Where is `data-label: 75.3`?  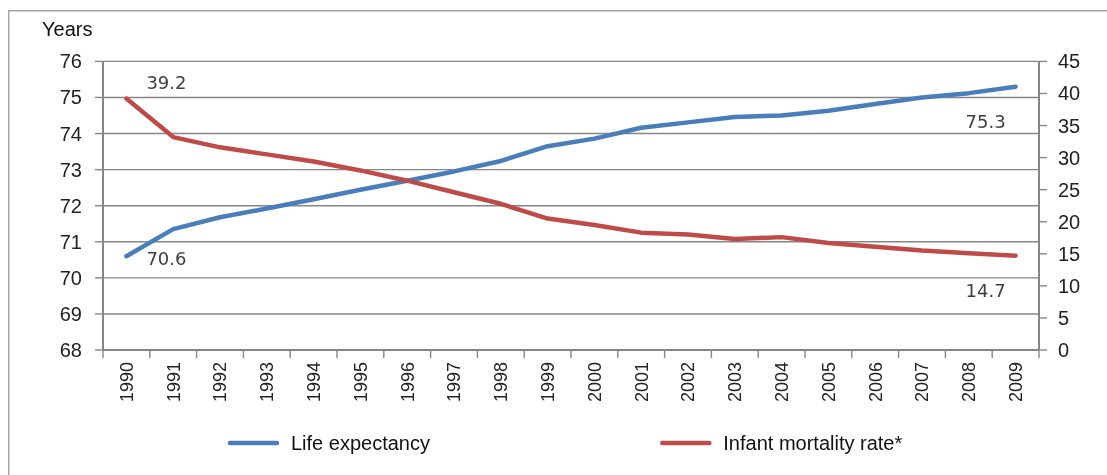 data-label: 75.3 is located at coordinates (985, 121).